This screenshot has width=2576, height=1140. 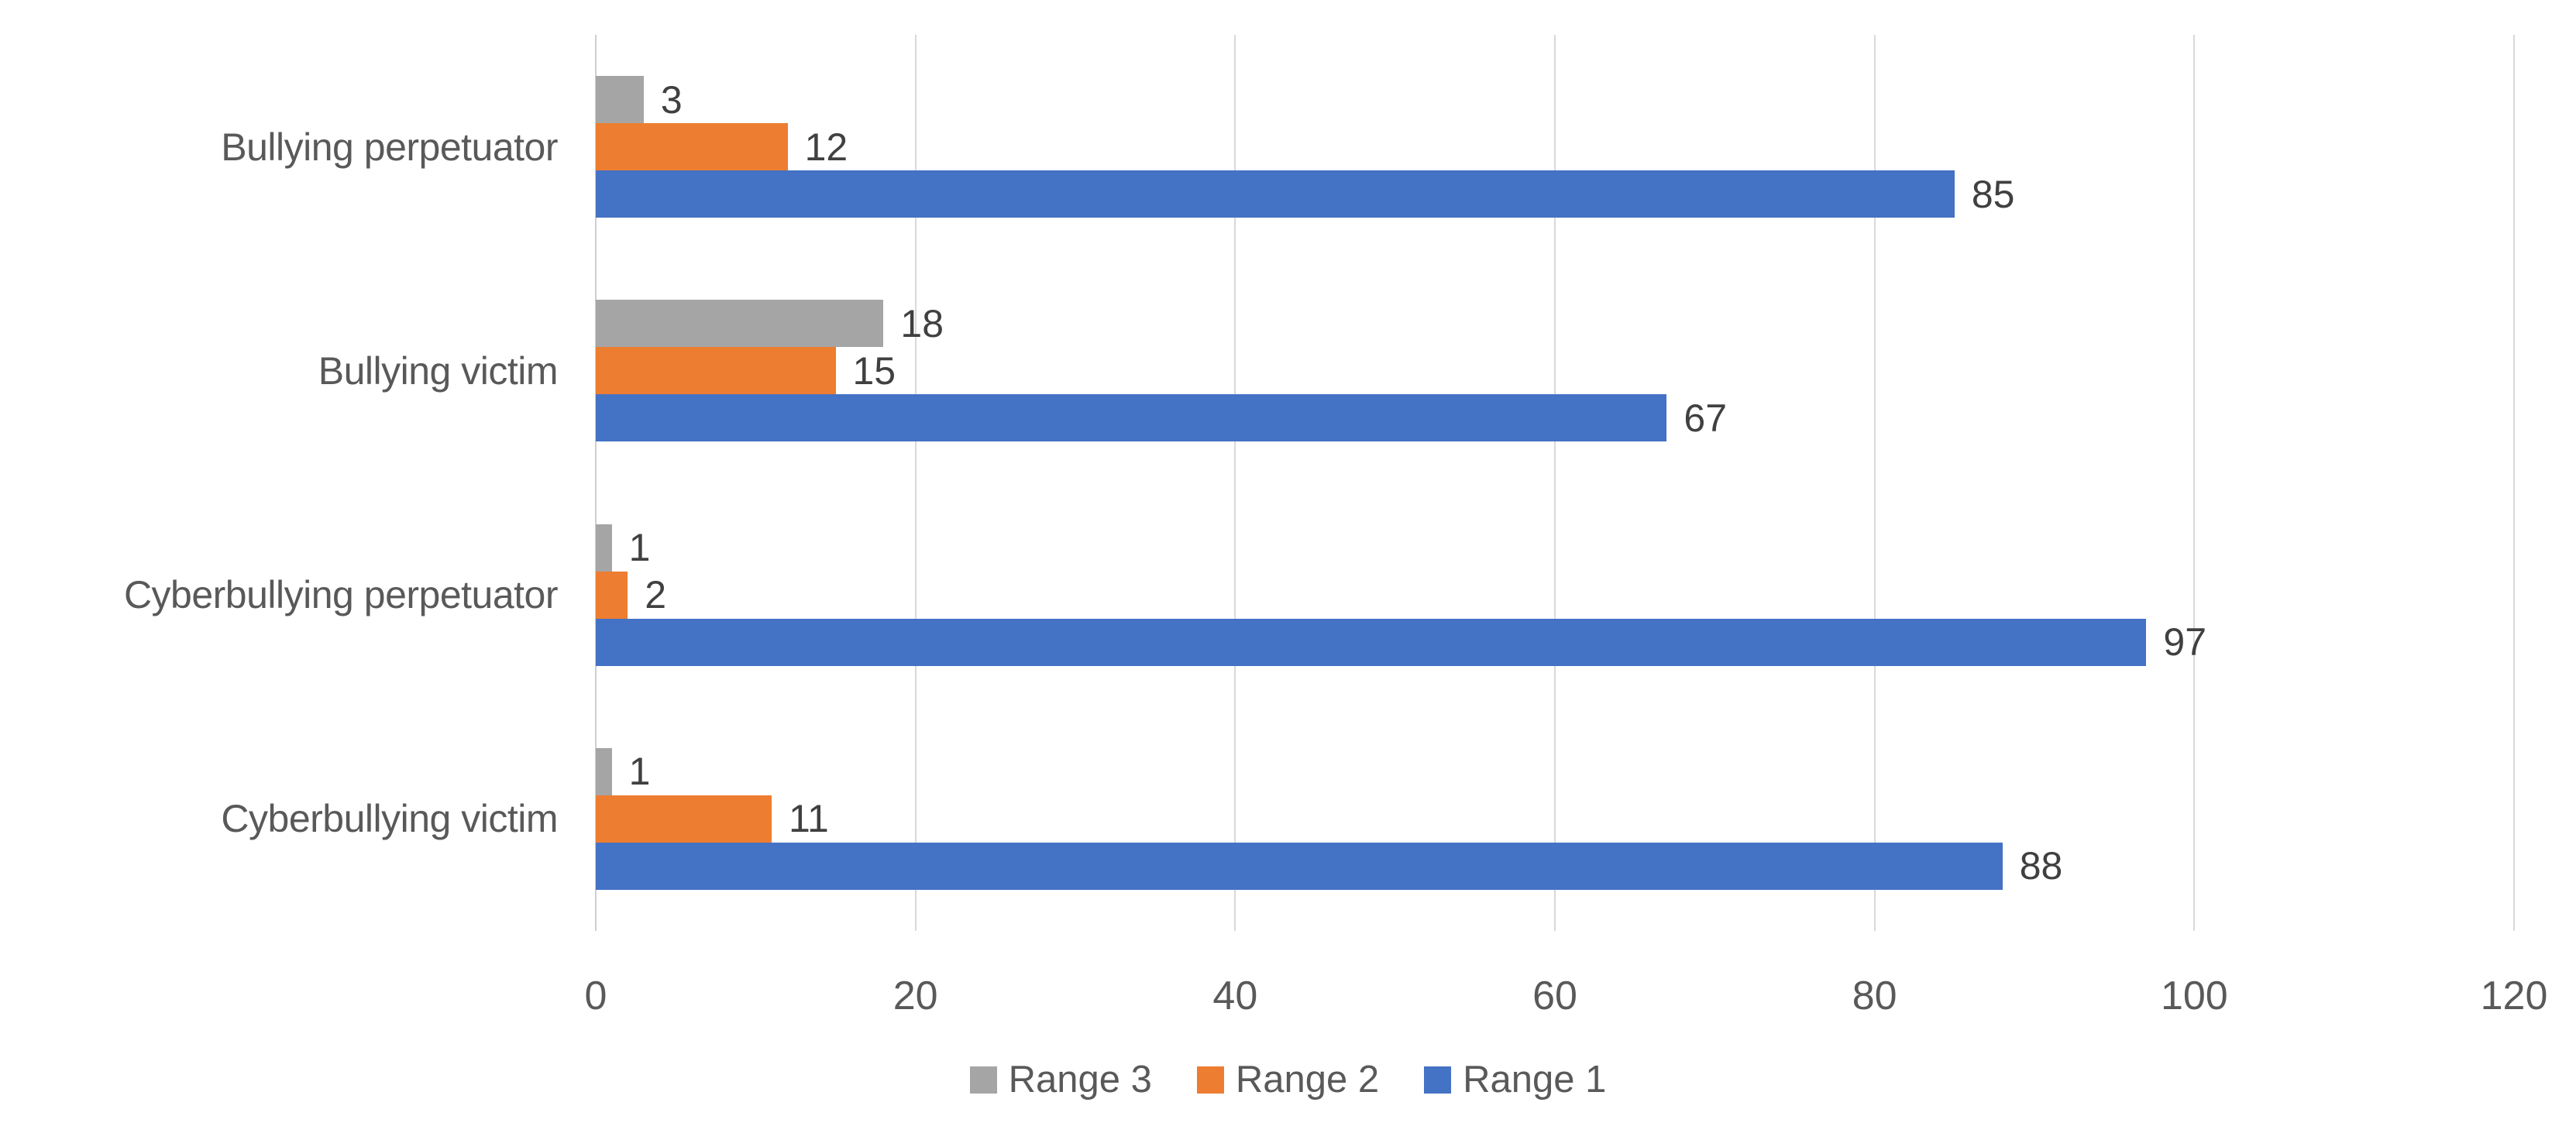 I want to click on category-label: Bullying perpetuator, so click(x=389, y=147).